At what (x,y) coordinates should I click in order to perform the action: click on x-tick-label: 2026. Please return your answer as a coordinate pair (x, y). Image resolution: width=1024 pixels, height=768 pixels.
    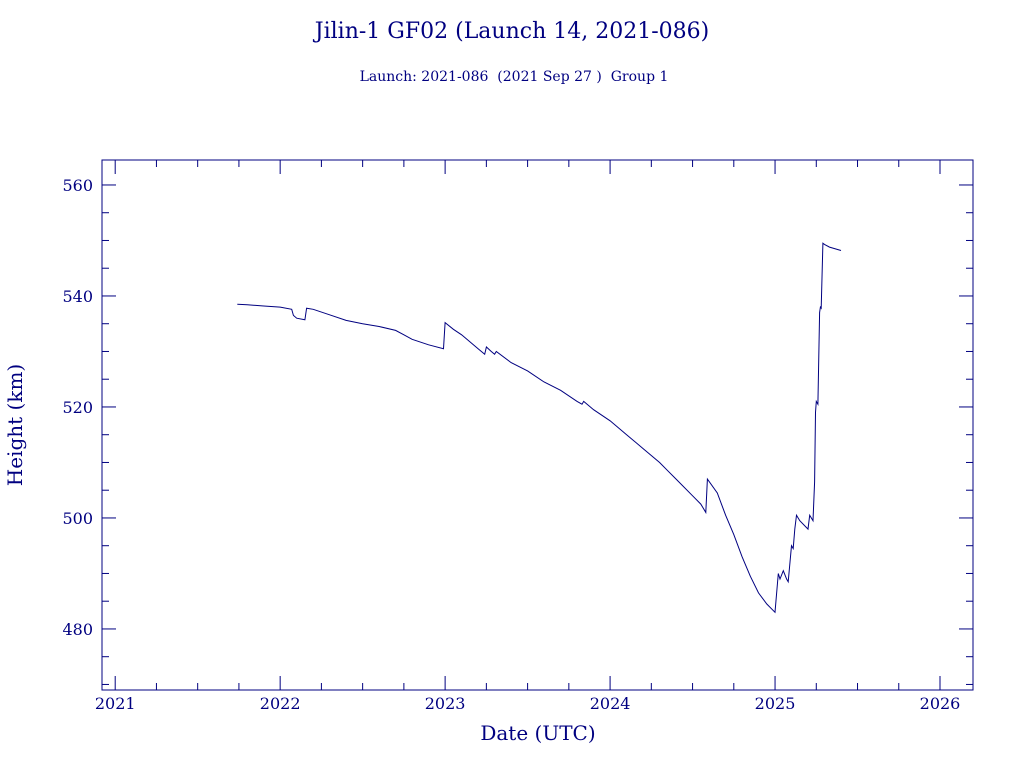
    Looking at the image, I should click on (940, 703).